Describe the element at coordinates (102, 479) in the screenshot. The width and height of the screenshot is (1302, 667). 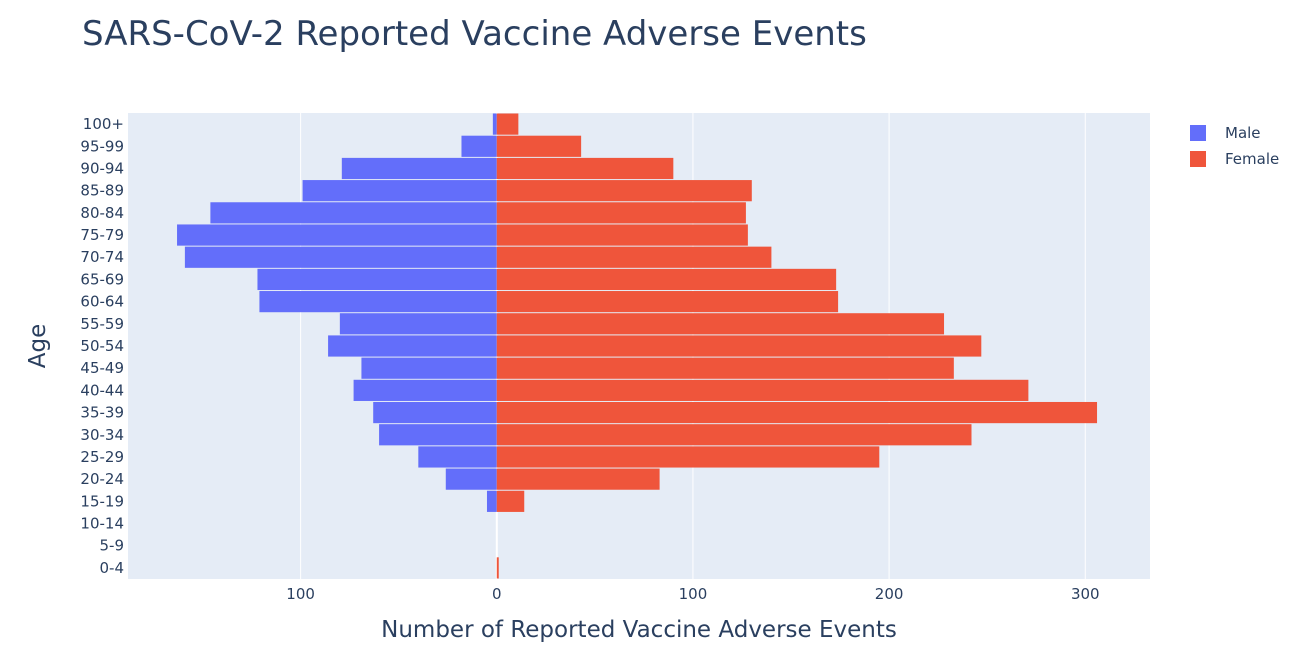
I see `y-tick-label: 20-24` at that location.